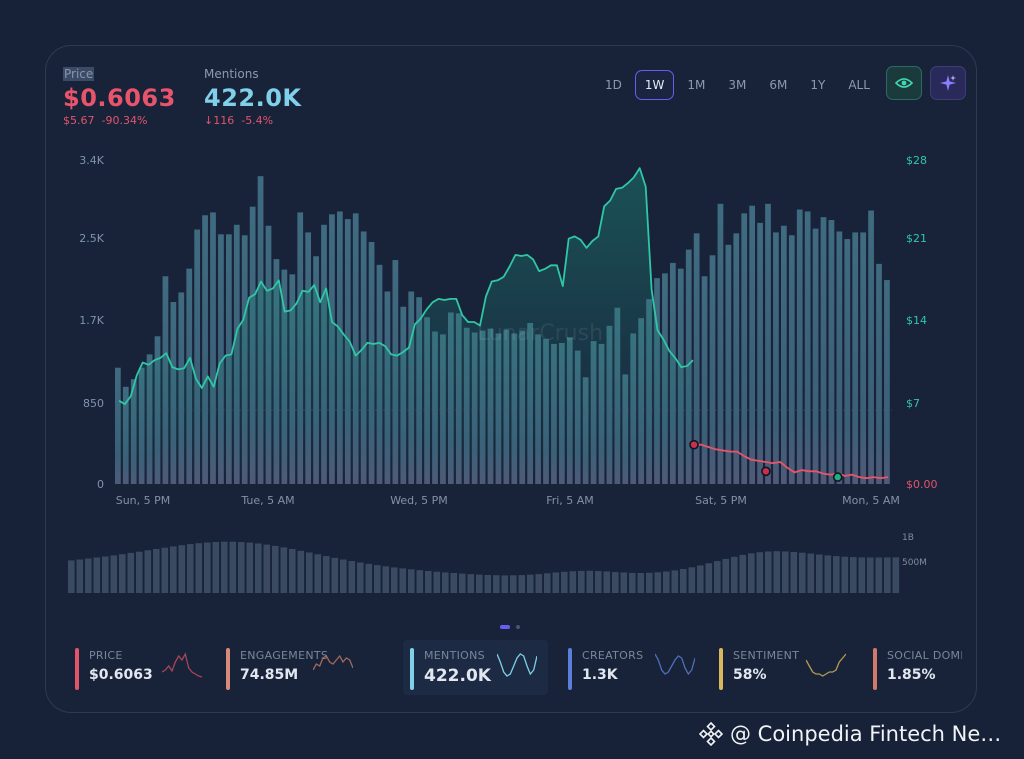 The height and width of the screenshot is (759, 1024). What do you see at coordinates (613, 85) in the screenshot?
I see `range-1d-button: 1D` at bounding box center [613, 85].